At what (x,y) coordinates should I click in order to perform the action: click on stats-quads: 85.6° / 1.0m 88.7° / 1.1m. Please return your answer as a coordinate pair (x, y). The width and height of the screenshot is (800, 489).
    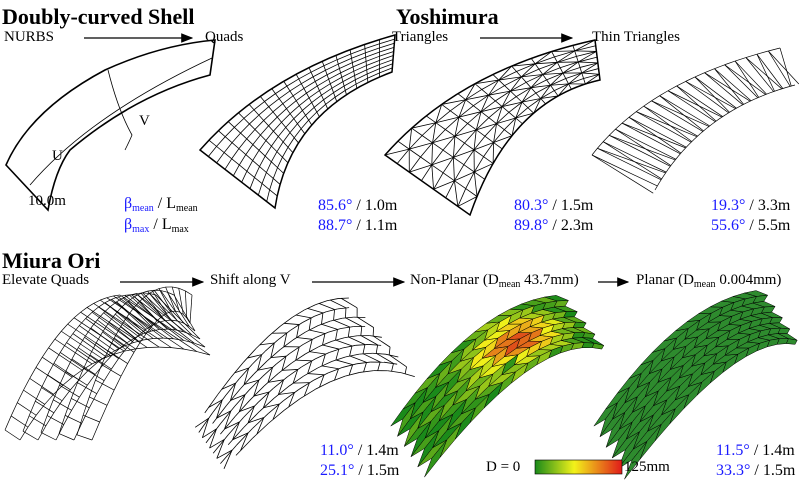
    Looking at the image, I should click on (358, 215).